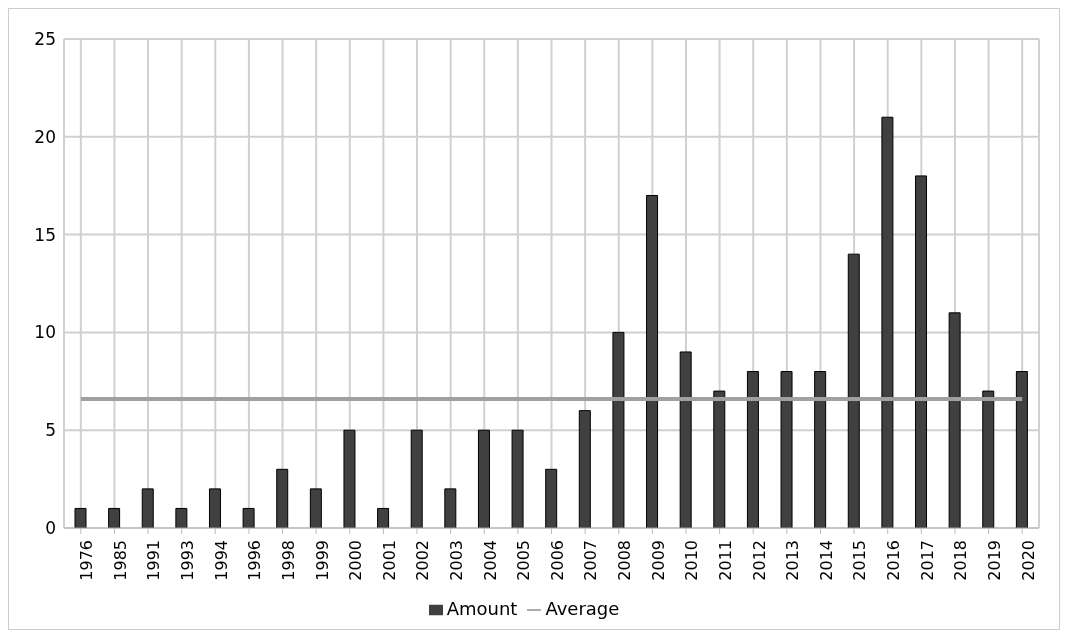 The image size is (1073, 639). Describe the element at coordinates (557, 560) in the screenshot. I see `x-tick-label: 2006` at that location.